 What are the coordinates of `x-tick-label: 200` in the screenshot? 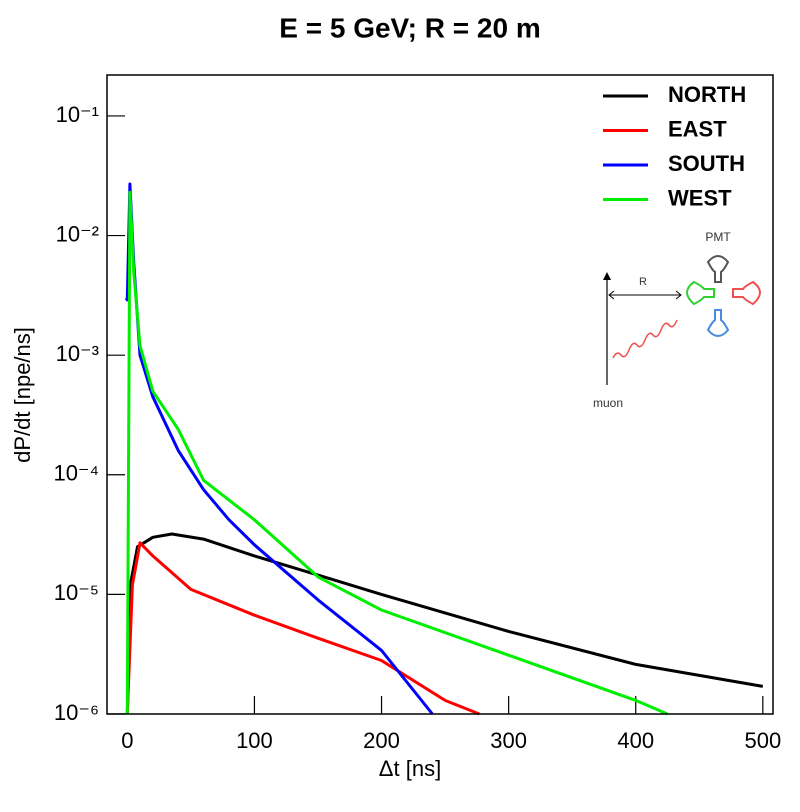 It's located at (381, 740).